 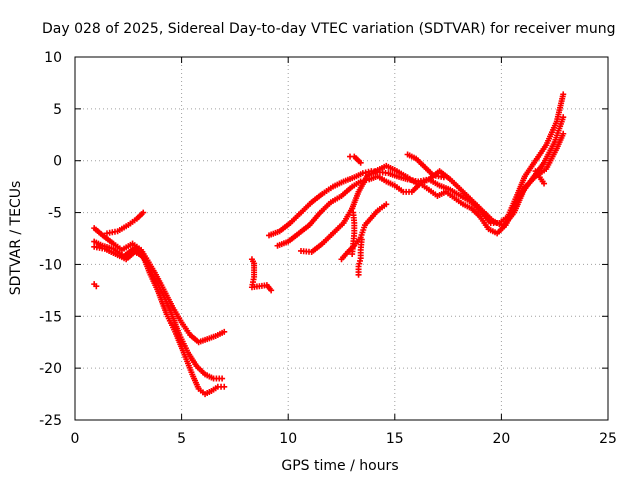 I want to click on series-sat-l, so click(x=360, y=257).